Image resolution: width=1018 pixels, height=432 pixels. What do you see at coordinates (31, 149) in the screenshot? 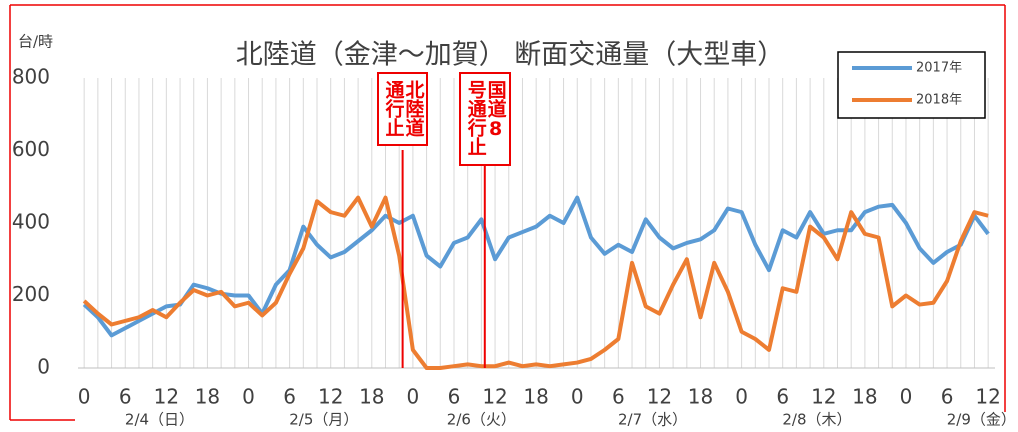
I see `y-tick-label: 600` at bounding box center [31, 149].